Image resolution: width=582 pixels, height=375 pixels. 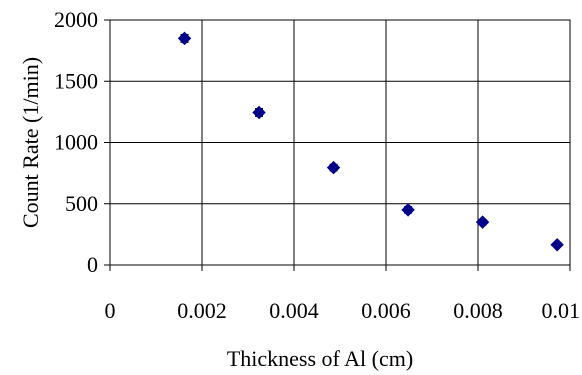 I want to click on y-tick-label: 2000, so click(x=76, y=19).